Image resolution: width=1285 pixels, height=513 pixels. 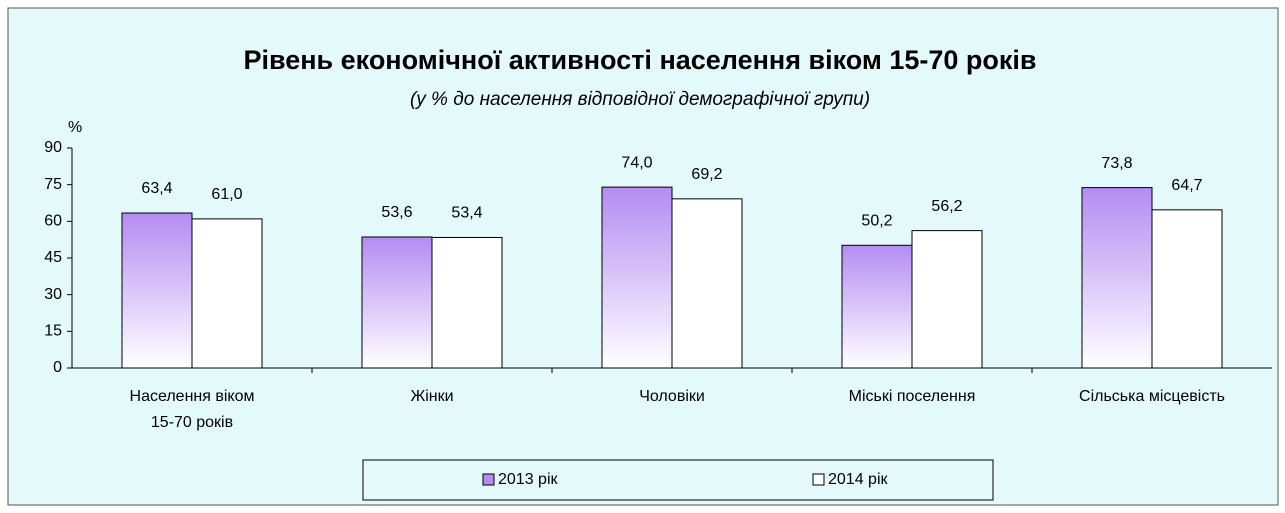 What do you see at coordinates (53, 221) in the screenshot?
I see `y-tick-label: 60` at bounding box center [53, 221].